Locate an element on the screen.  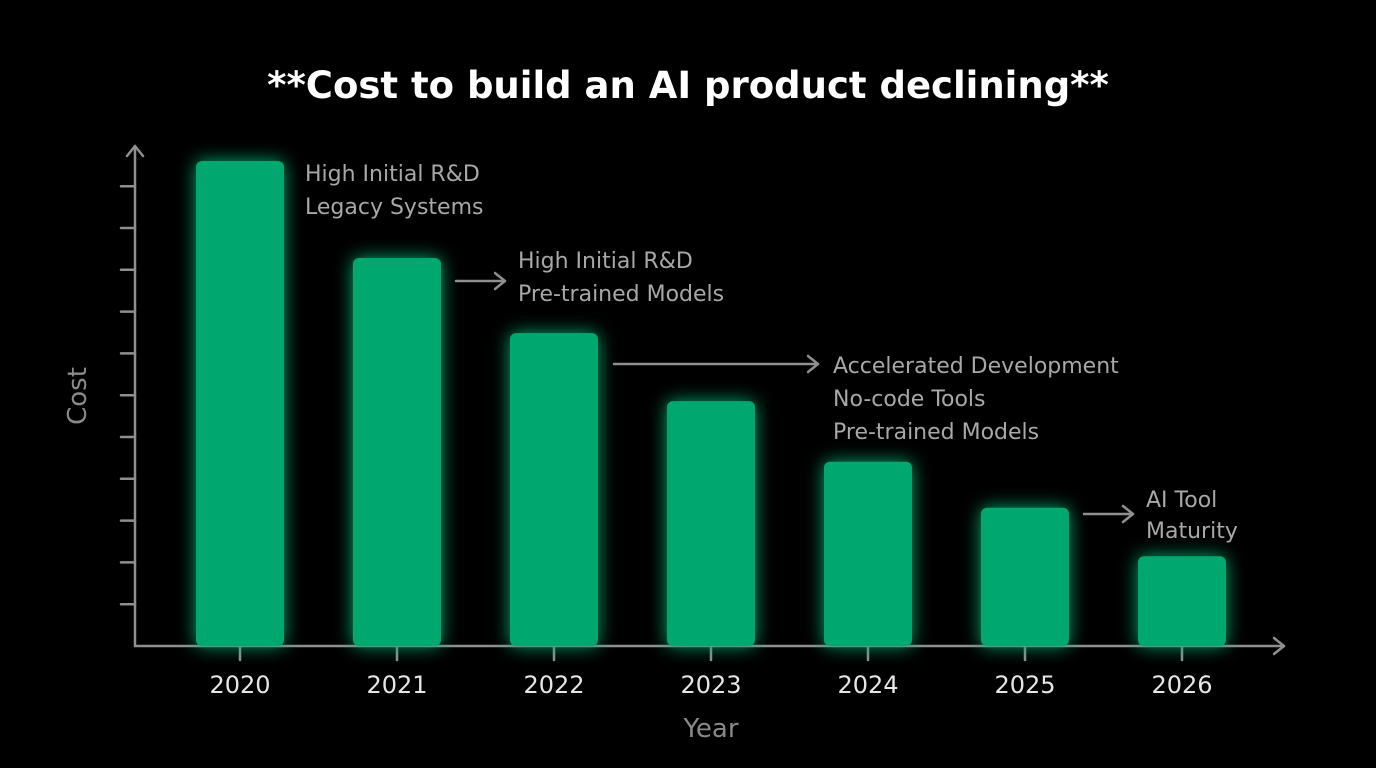
annotation-text: Legacy Systems is located at coordinates (394, 207).